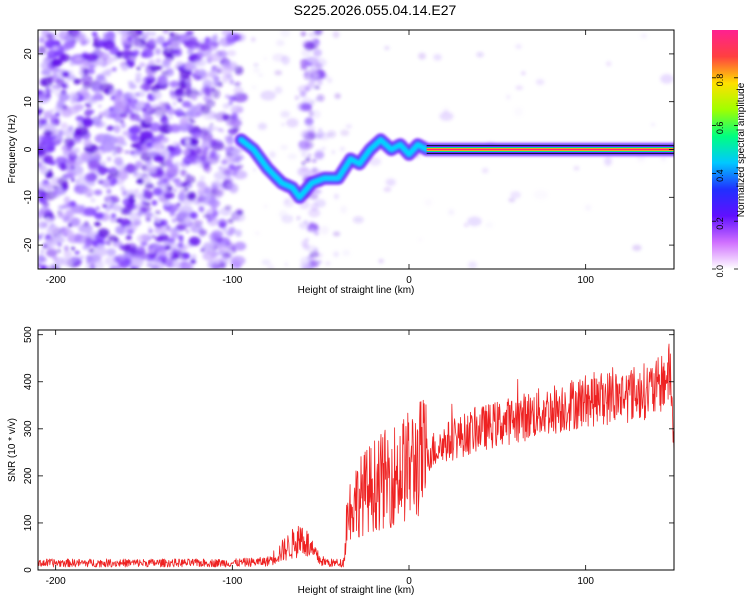 The height and width of the screenshot is (600, 750). What do you see at coordinates (56, 581) in the screenshot?
I see `snr-x-tick-label: -200` at bounding box center [56, 581].